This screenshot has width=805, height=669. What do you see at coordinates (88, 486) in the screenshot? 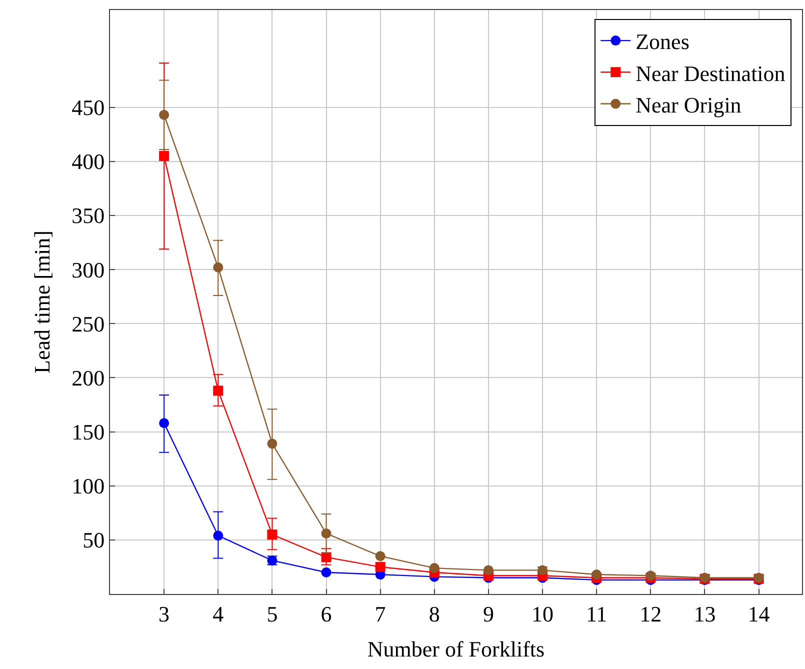
I see `y-tick-label: 100` at bounding box center [88, 486].